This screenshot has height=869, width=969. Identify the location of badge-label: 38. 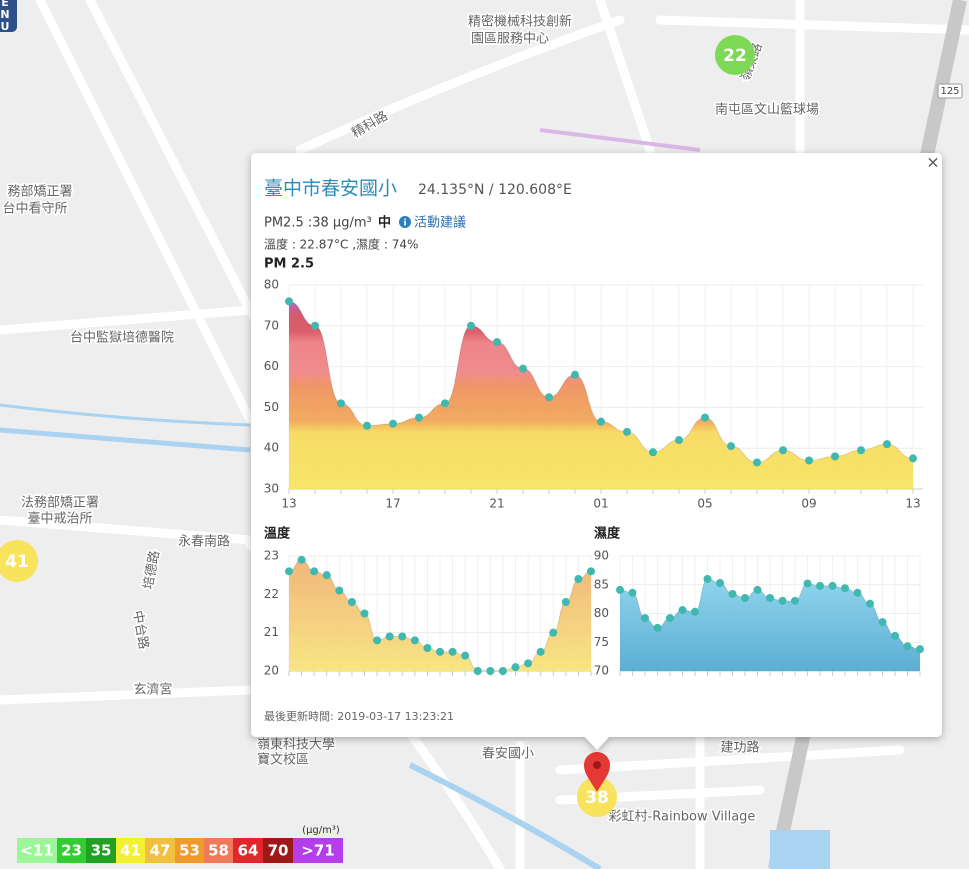
(597, 798).